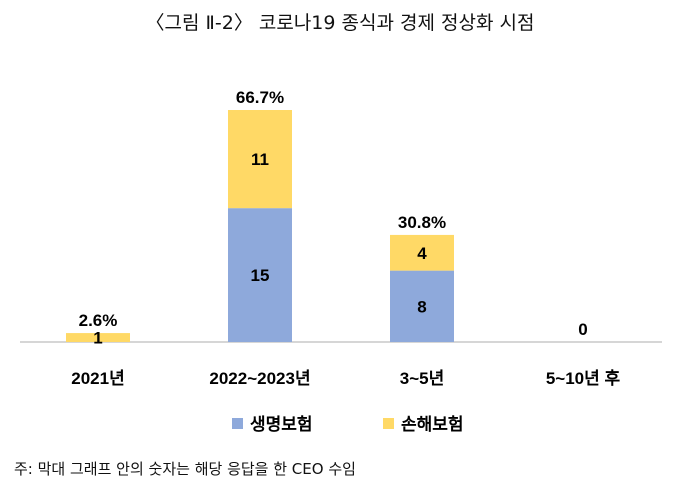  I want to click on bar-value-label: 4, so click(422, 253).